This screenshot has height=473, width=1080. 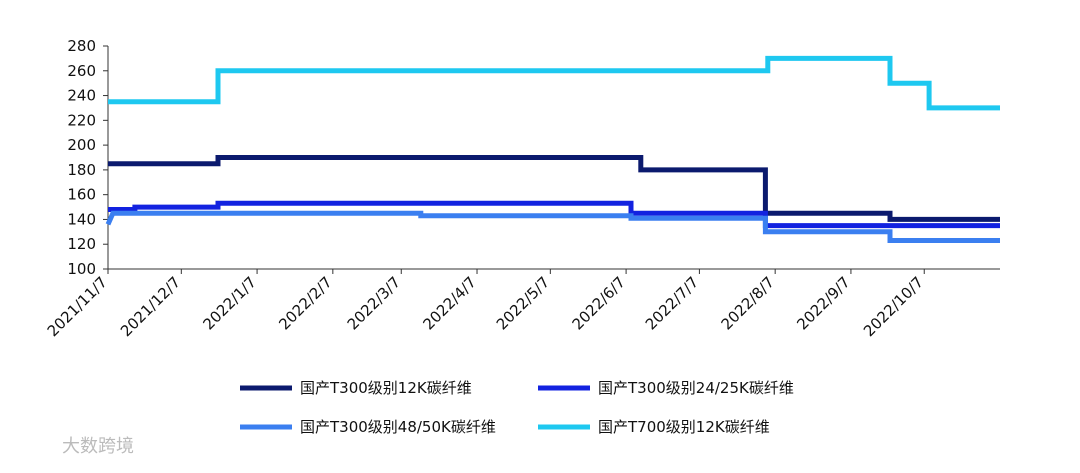 I want to click on y-tick-label: 180, so click(x=81, y=170).